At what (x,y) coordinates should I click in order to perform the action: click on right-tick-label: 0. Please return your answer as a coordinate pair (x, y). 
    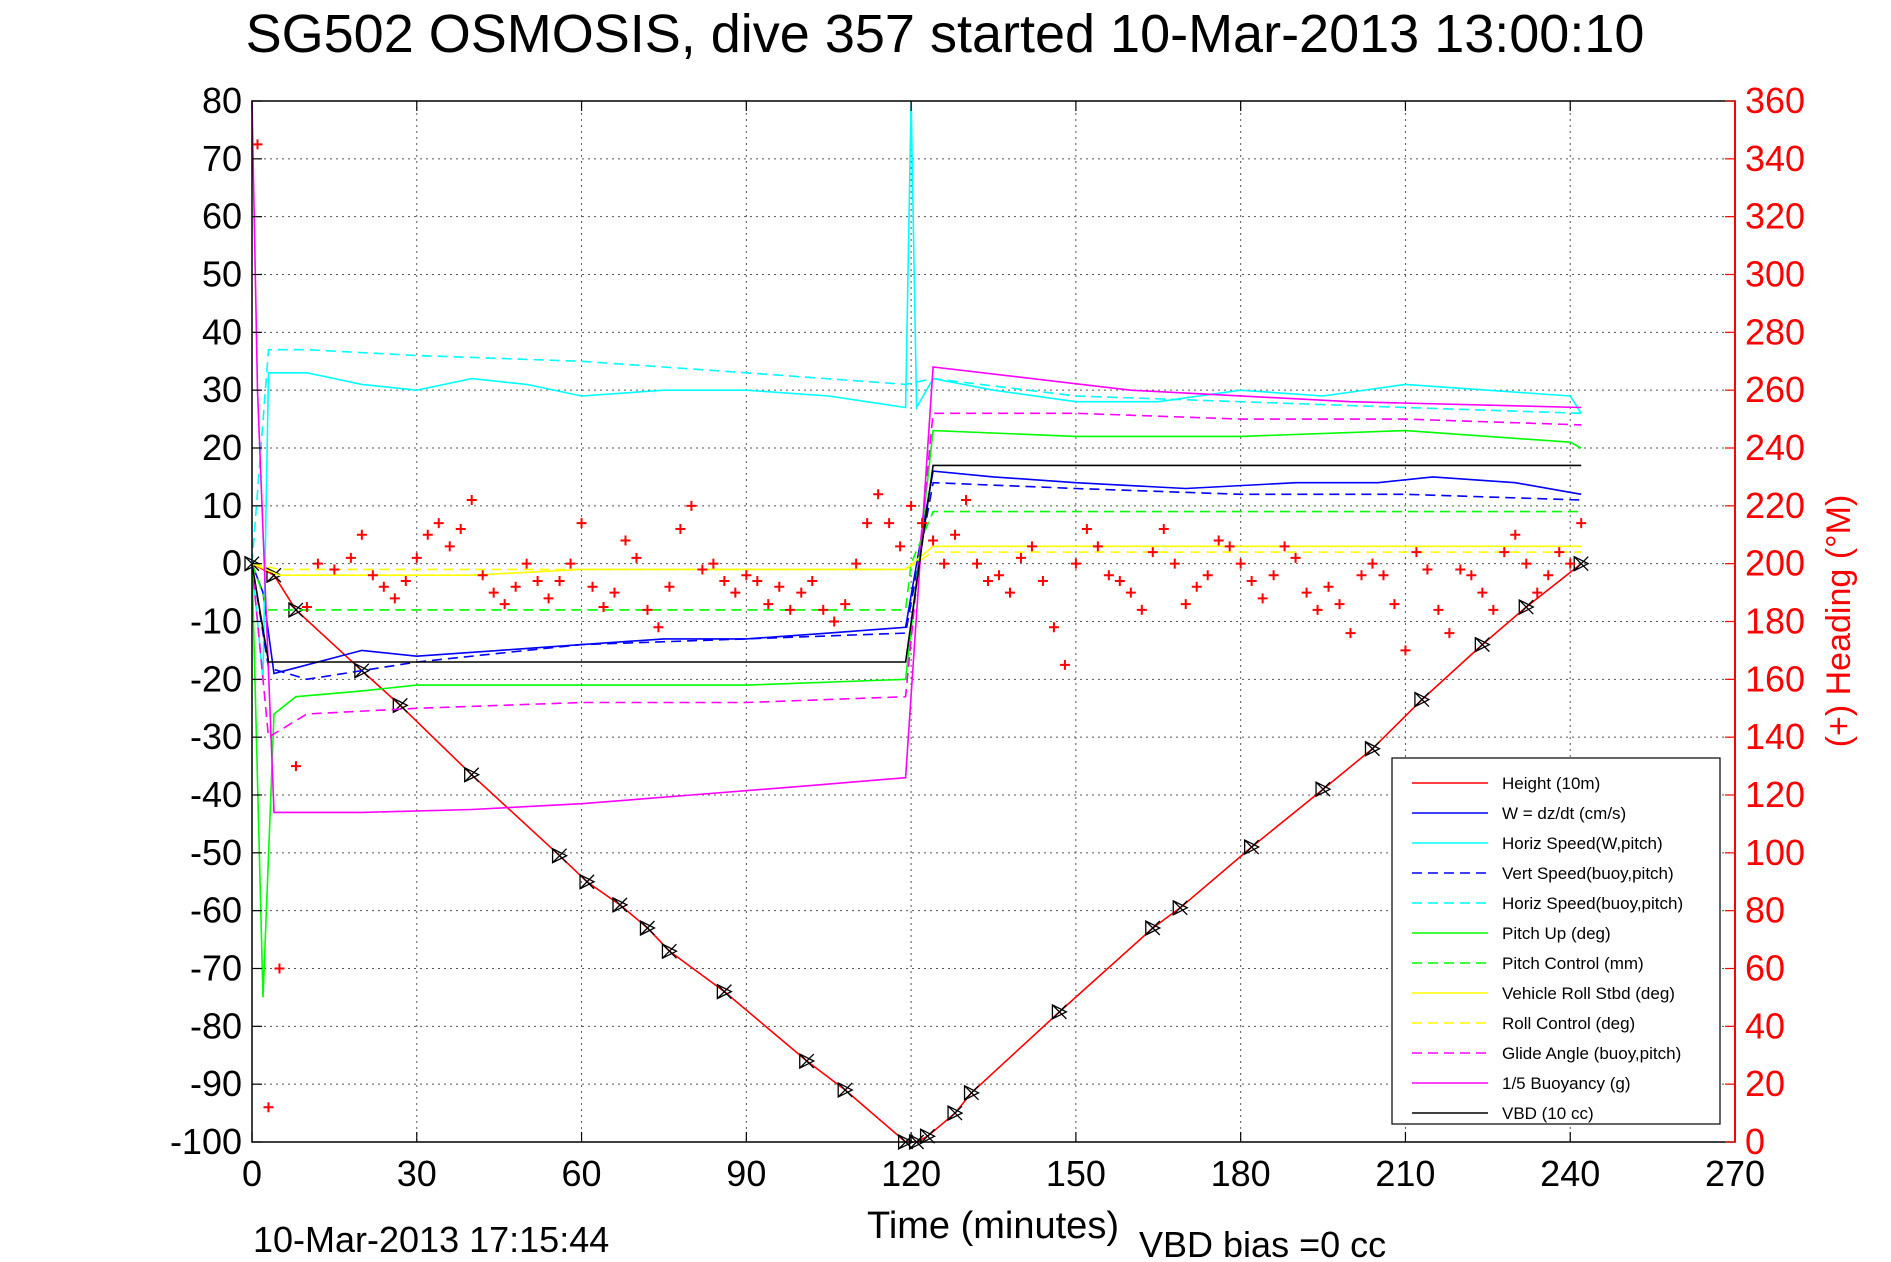
    Looking at the image, I should click on (1755, 1141).